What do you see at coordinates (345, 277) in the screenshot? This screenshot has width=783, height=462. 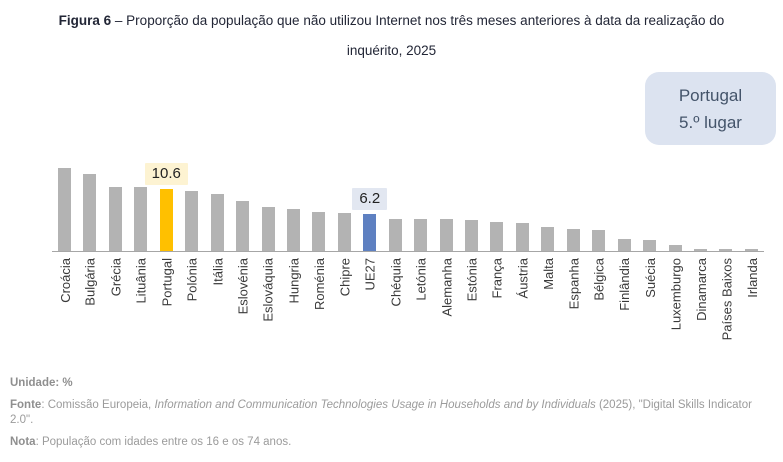 I see `category-label-chipre: Chipre` at bounding box center [345, 277].